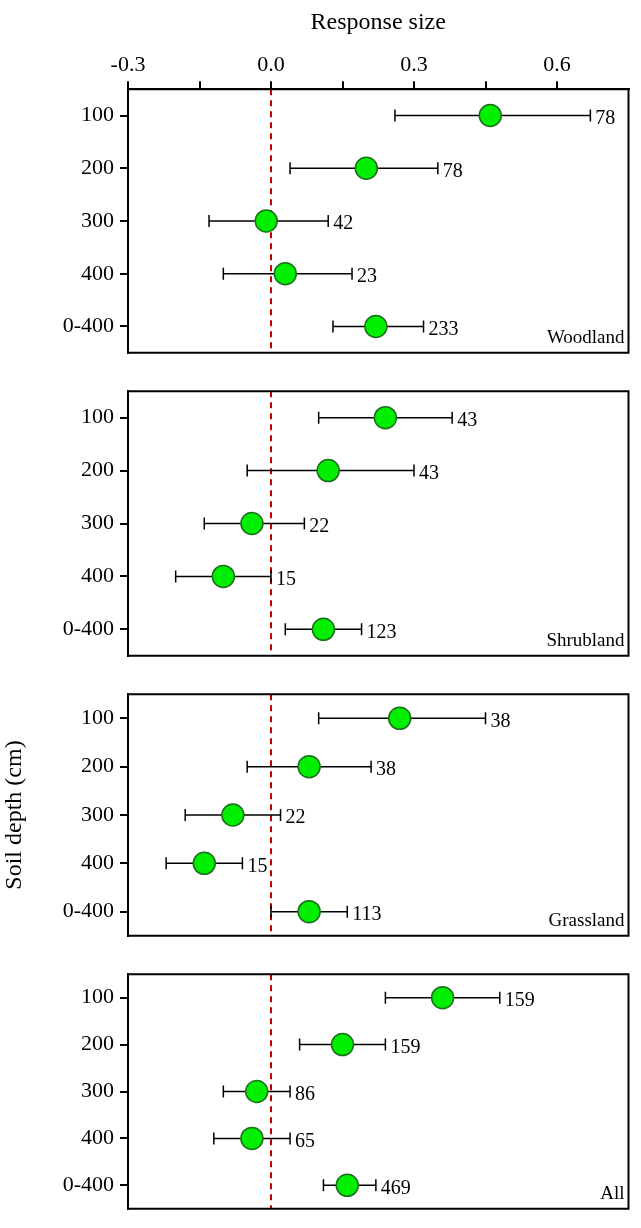 The image size is (641, 1228). Describe the element at coordinates (381, 630) in the screenshot. I see `annotation: 123` at that location.